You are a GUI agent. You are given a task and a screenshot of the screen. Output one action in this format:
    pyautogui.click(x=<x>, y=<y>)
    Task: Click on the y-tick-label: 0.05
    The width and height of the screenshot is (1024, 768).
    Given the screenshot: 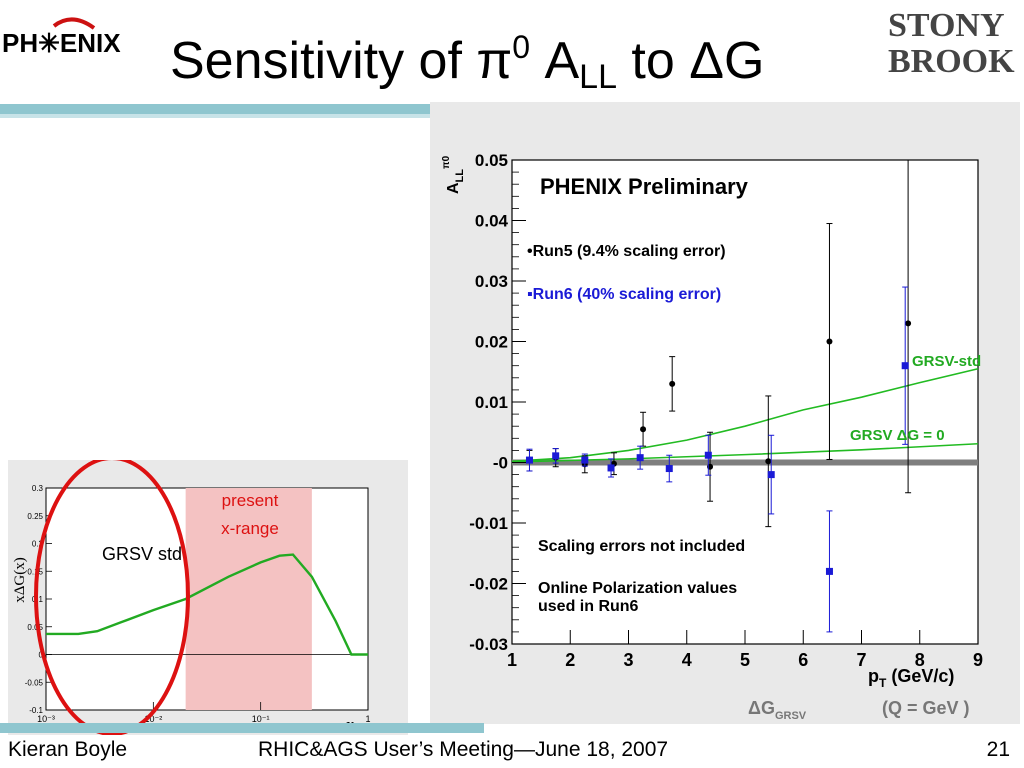 What is the action you would take?
    pyautogui.click(x=491, y=160)
    